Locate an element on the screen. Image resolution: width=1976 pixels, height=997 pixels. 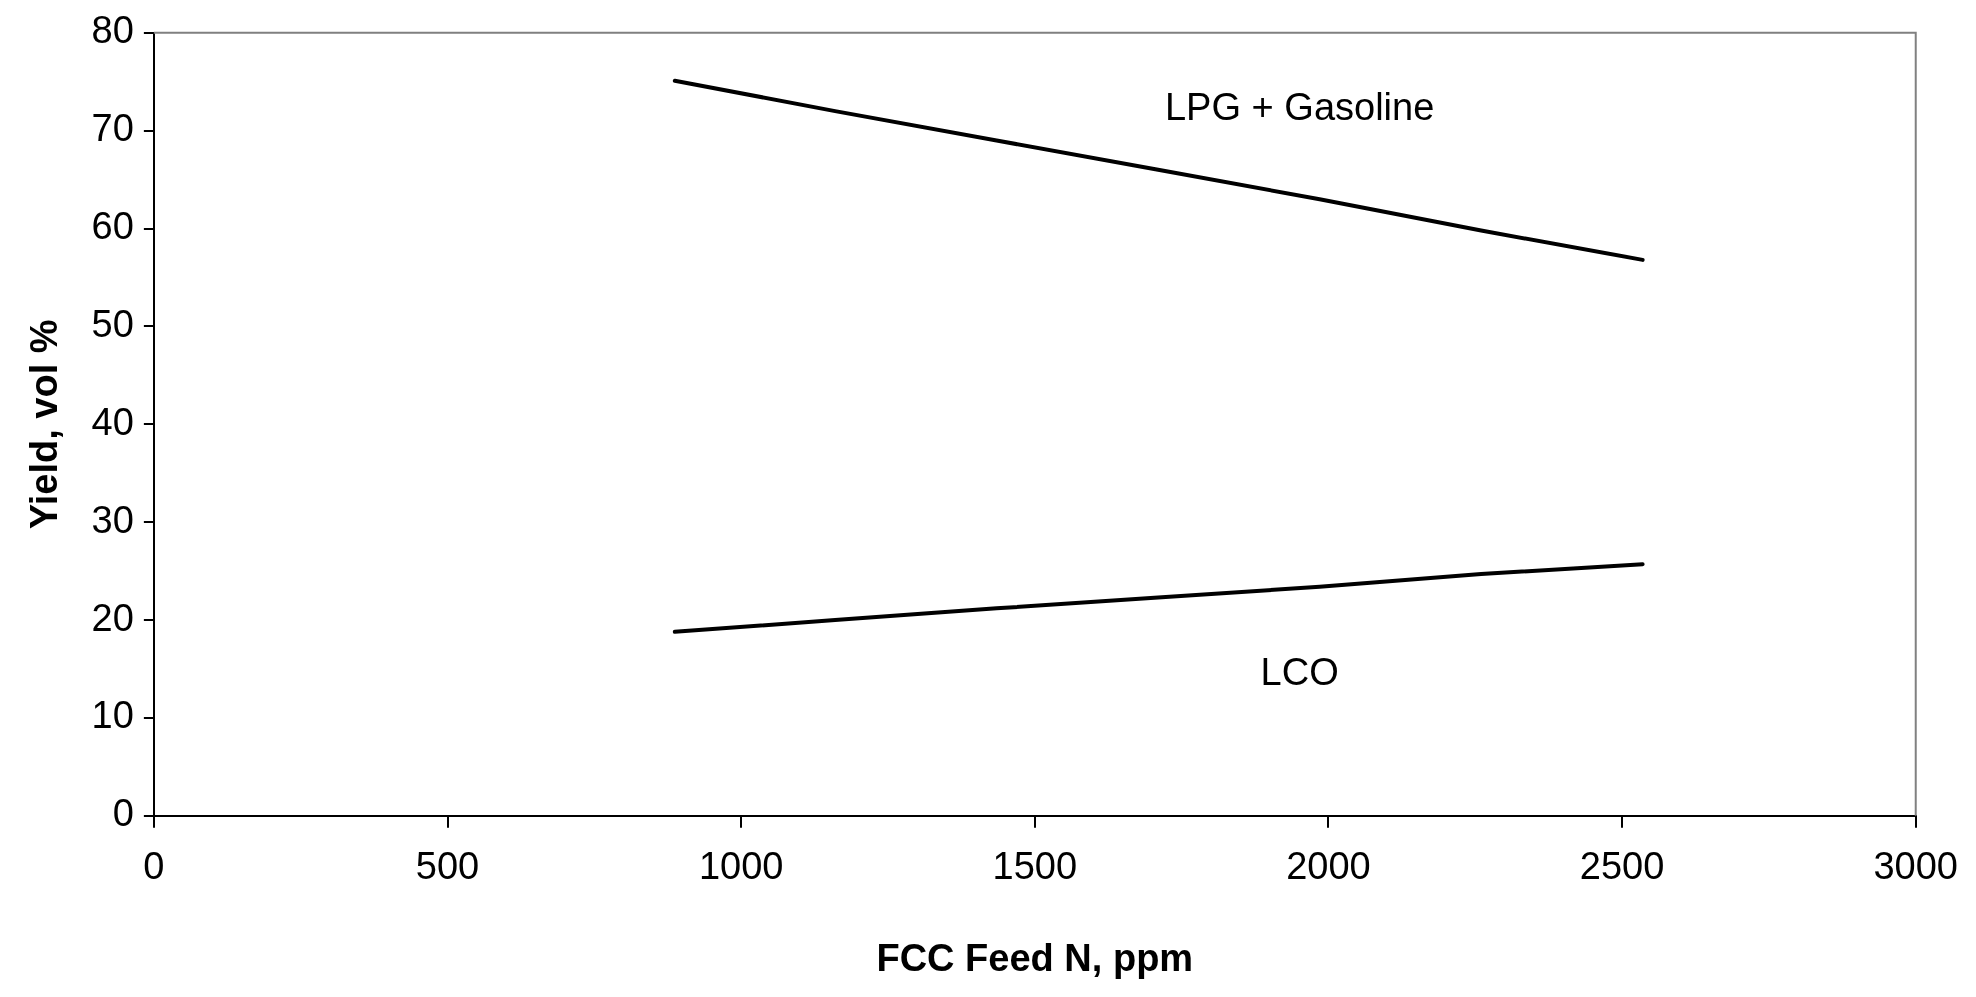
y-tick-label: 0 is located at coordinates (123, 813).